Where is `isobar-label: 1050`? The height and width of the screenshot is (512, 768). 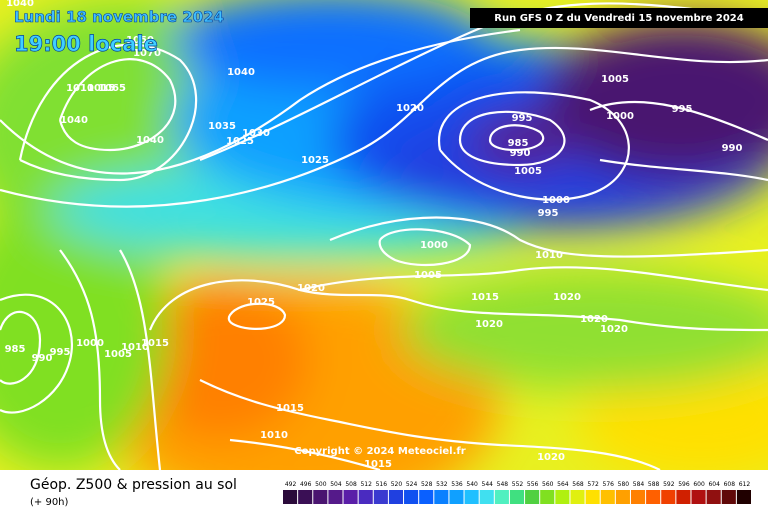 isobar-label: 1050 is located at coordinates (140, 40).